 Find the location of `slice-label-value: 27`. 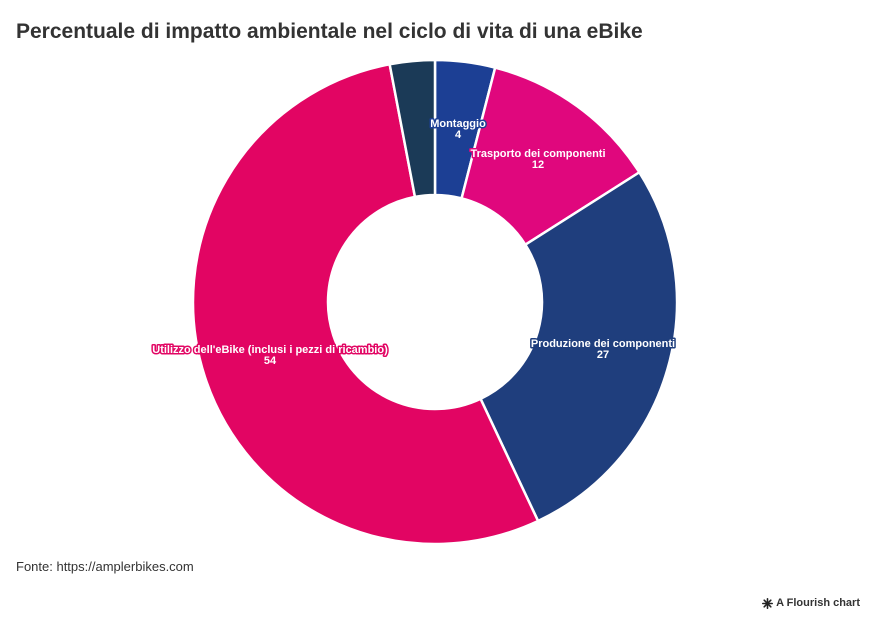

slice-label-value: 27 is located at coordinates (603, 355).